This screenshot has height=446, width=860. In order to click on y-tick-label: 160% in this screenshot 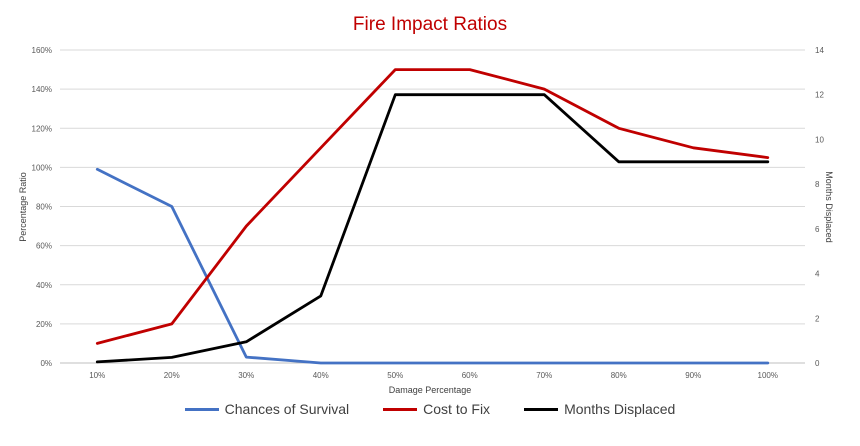, I will do `click(42, 50)`.